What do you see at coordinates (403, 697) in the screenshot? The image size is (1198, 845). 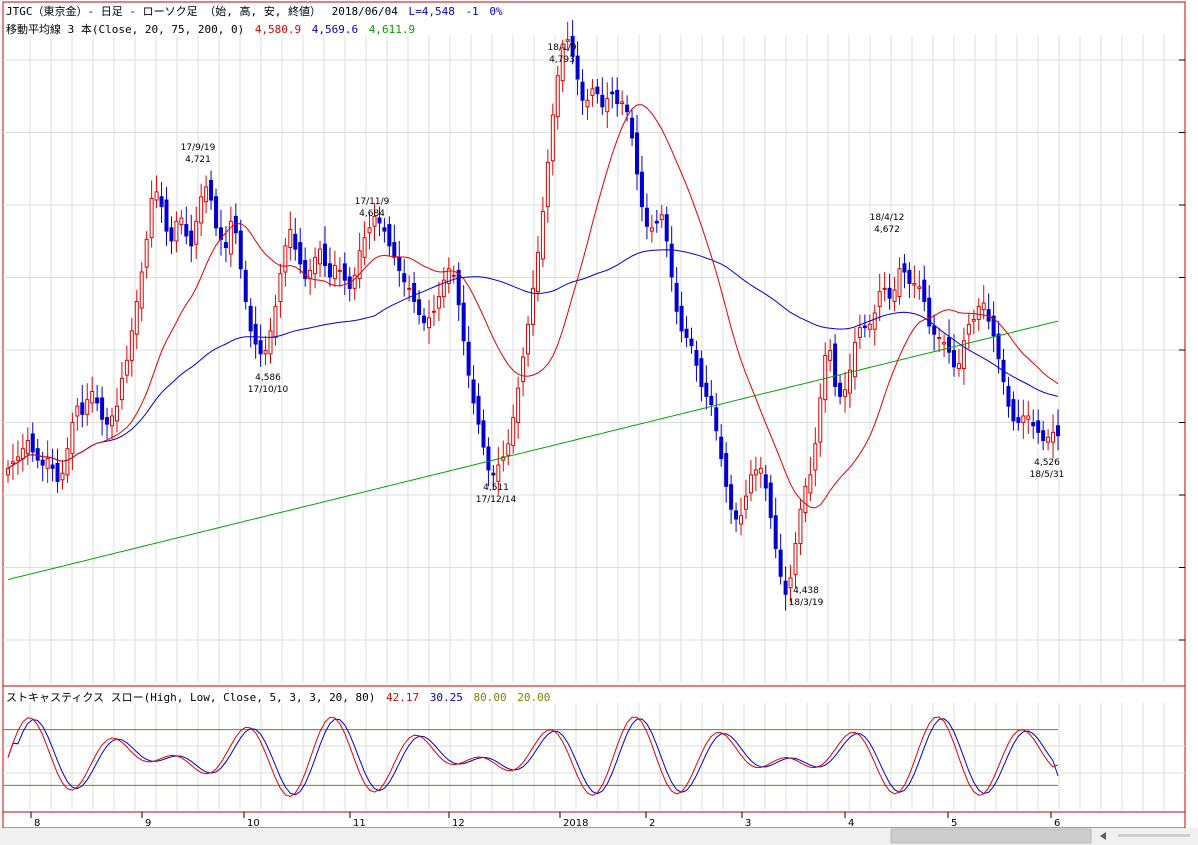 I see `stoch-k-value: 42.17` at bounding box center [403, 697].